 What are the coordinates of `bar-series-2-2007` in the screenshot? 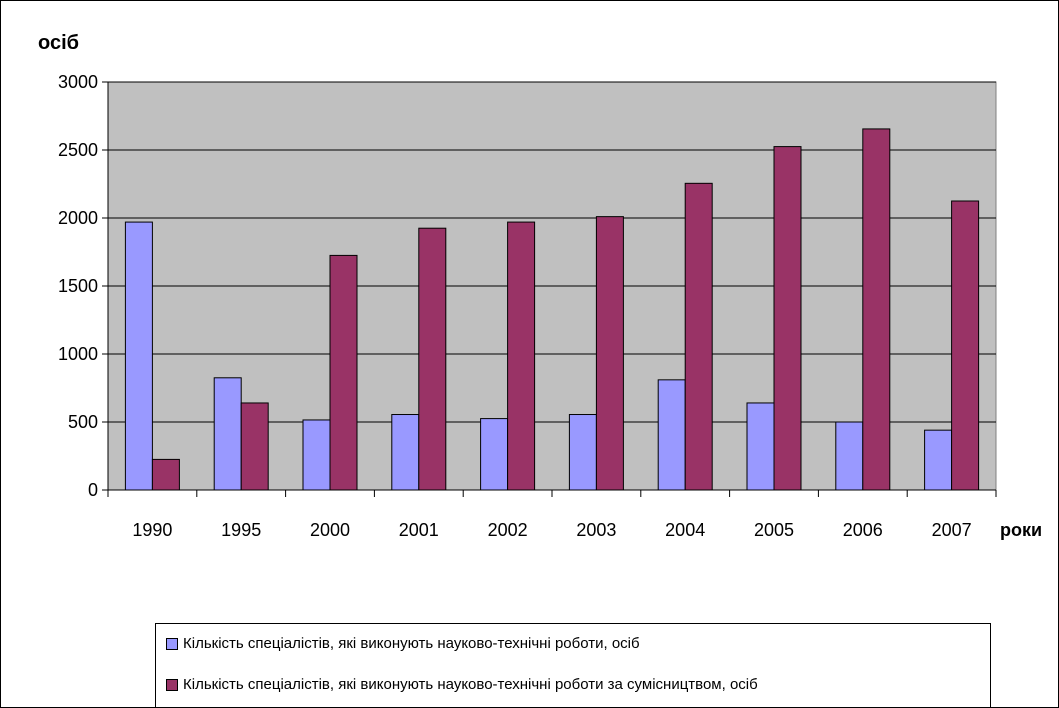 It's located at (965, 345).